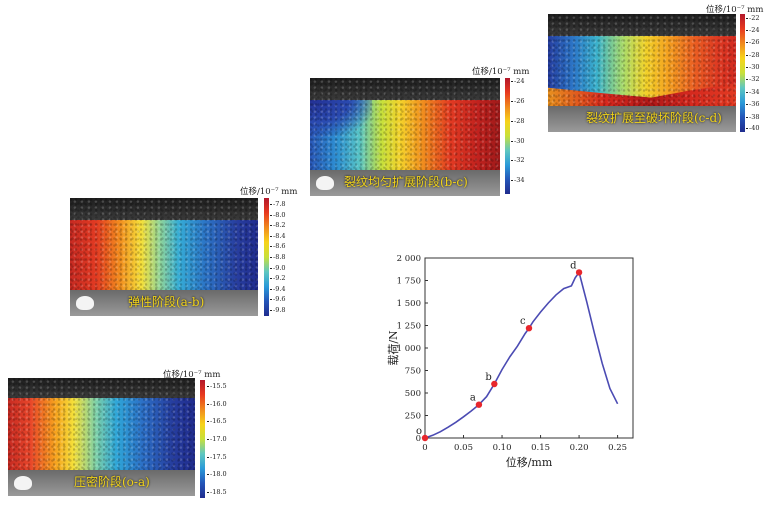 The height and width of the screenshot is (508, 776). I want to click on stage-point-label: c, so click(523, 321).